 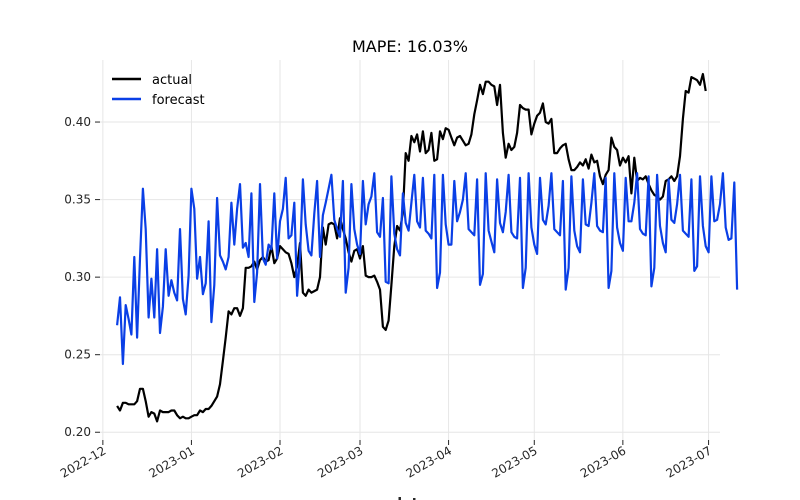 I want to click on y-tick-label: 0.40, so click(x=77, y=122).